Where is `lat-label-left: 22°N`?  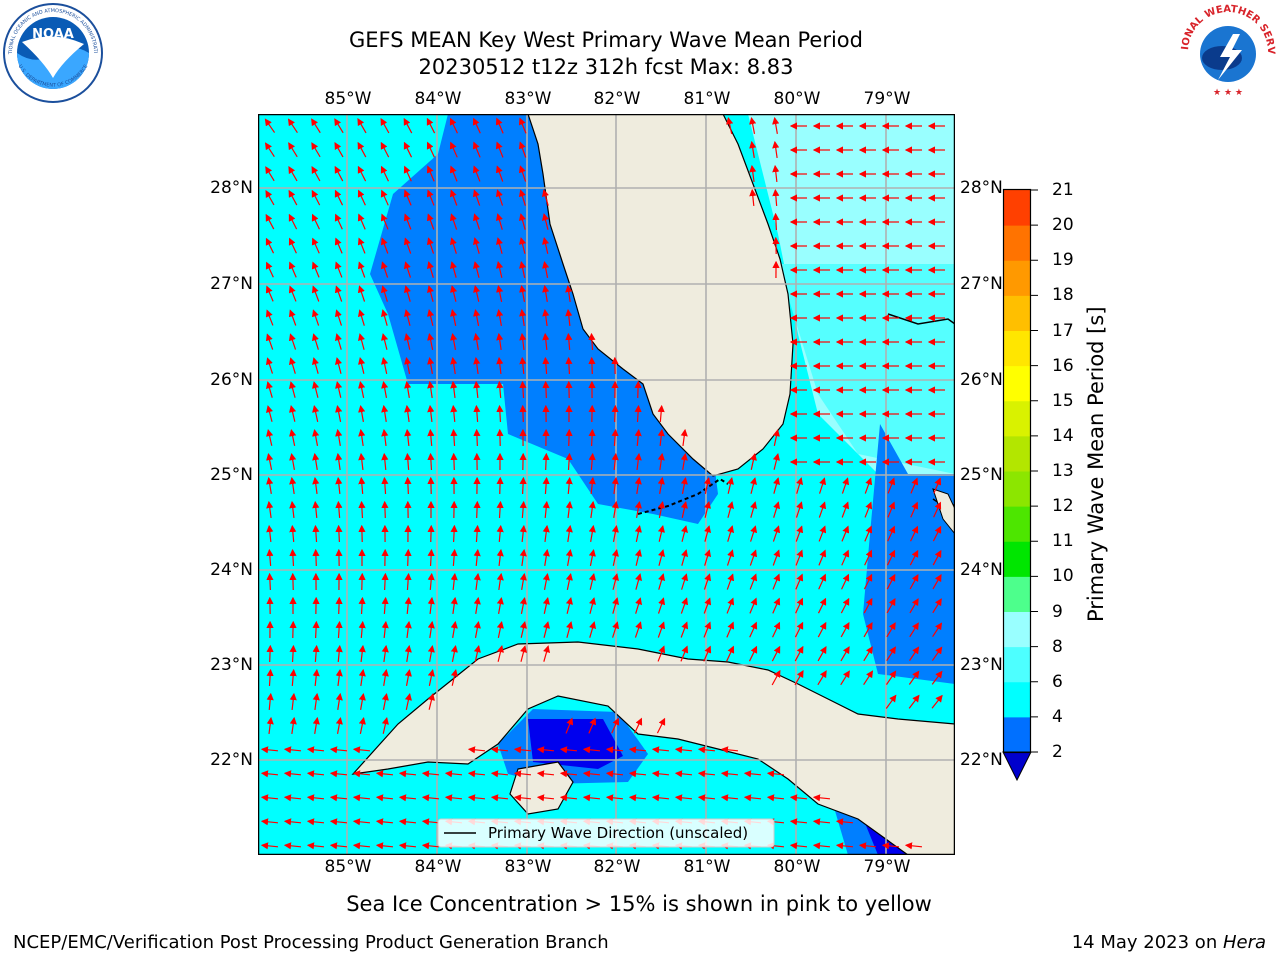 lat-label-left: 22°N is located at coordinates (231, 760).